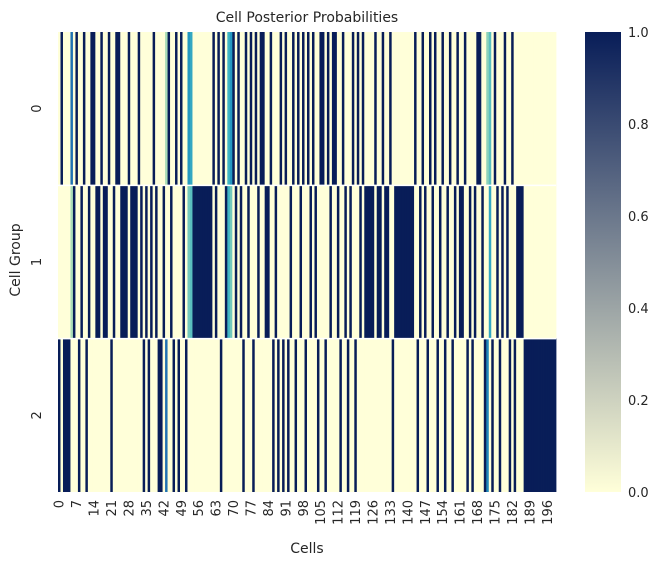 The image size is (656, 565). Describe the element at coordinates (638, 125) in the screenshot. I see `colorbar-tick-label: 0.8` at that location.